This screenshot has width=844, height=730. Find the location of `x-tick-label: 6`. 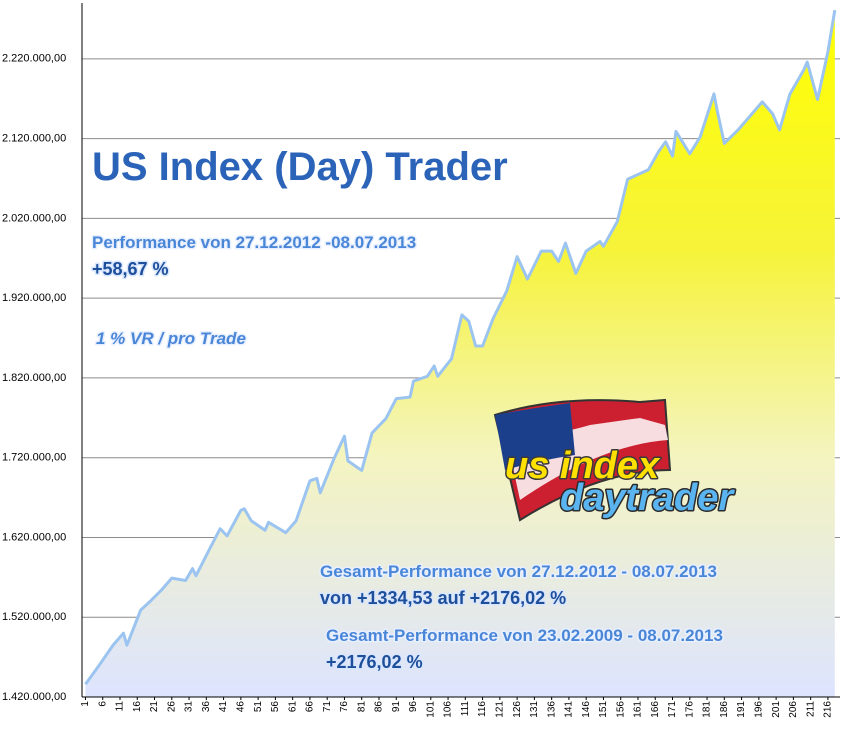

x-tick-label: 6 is located at coordinates (102, 704).